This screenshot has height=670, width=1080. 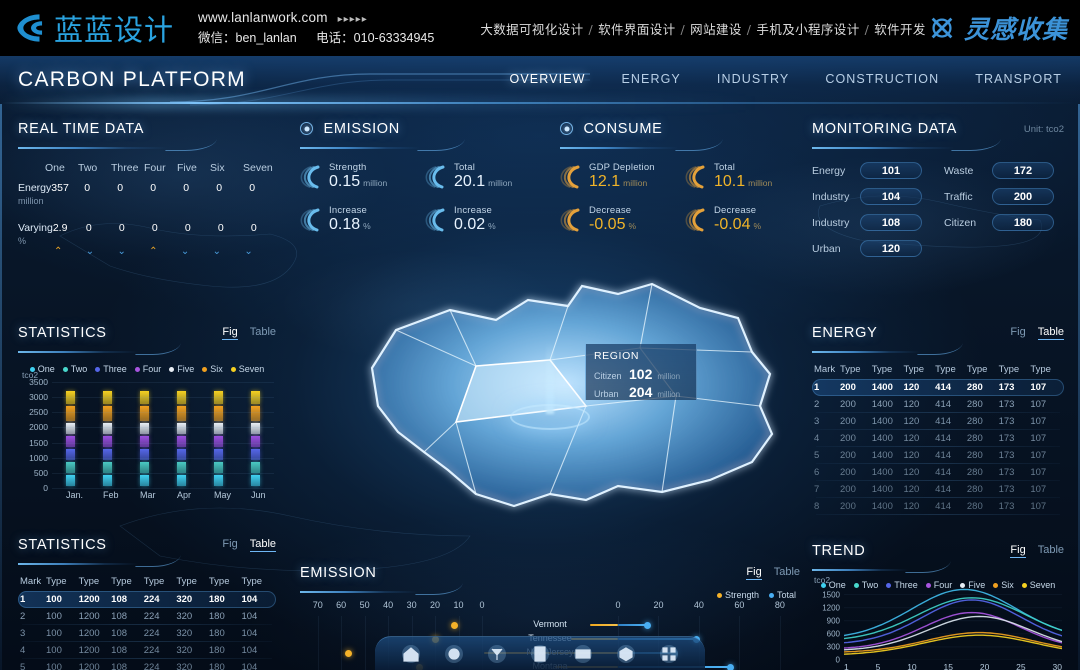 What do you see at coordinates (753, 79) in the screenshot?
I see `nav-item-industry: INDUSTRY` at bounding box center [753, 79].